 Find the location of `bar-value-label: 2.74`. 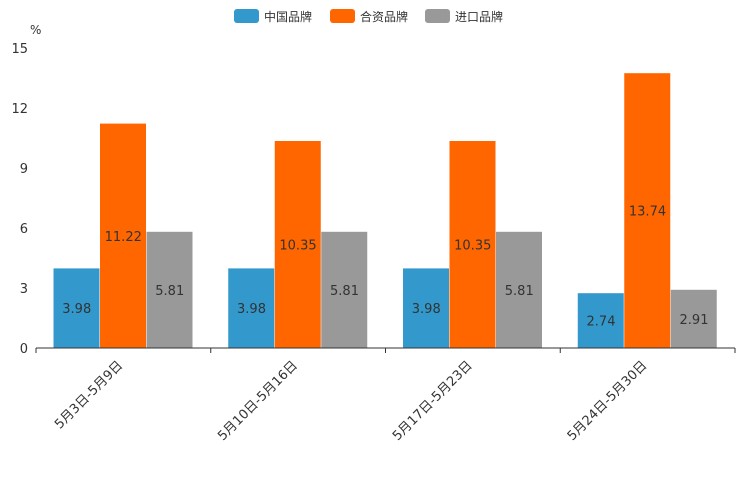

bar-value-label: 2.74 is located at coordinates (601, 322).